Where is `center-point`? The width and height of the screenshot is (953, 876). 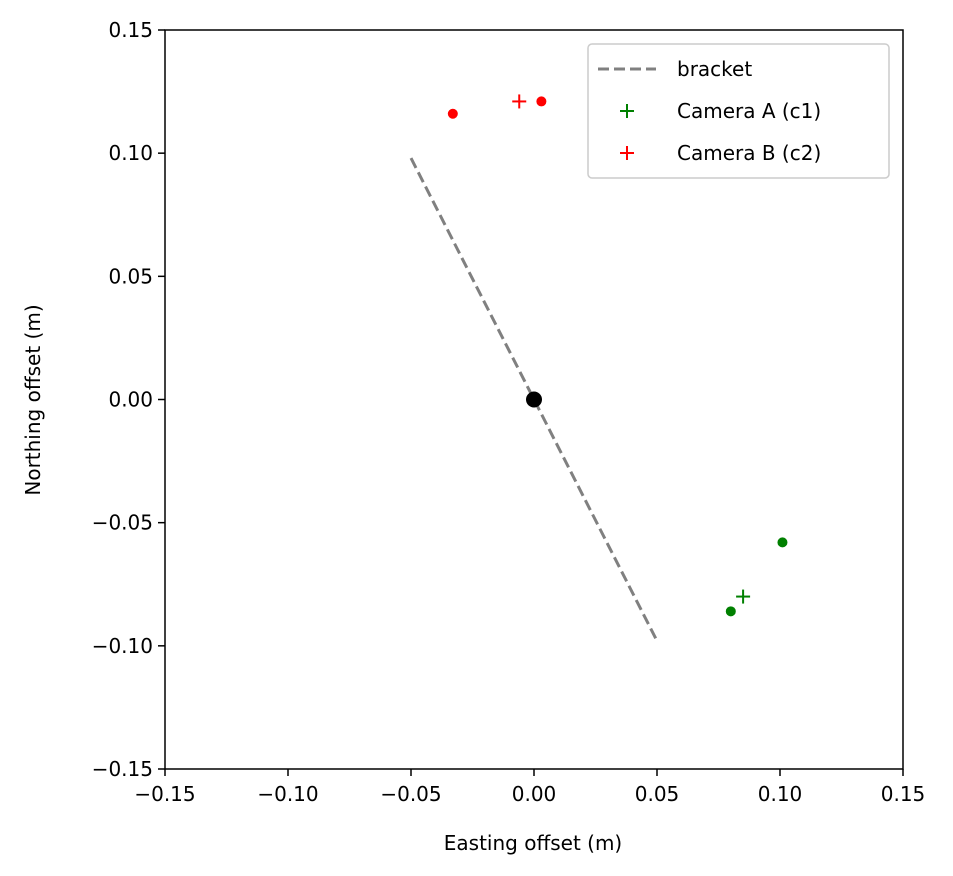
center-point is located at coordinates (534, 399).